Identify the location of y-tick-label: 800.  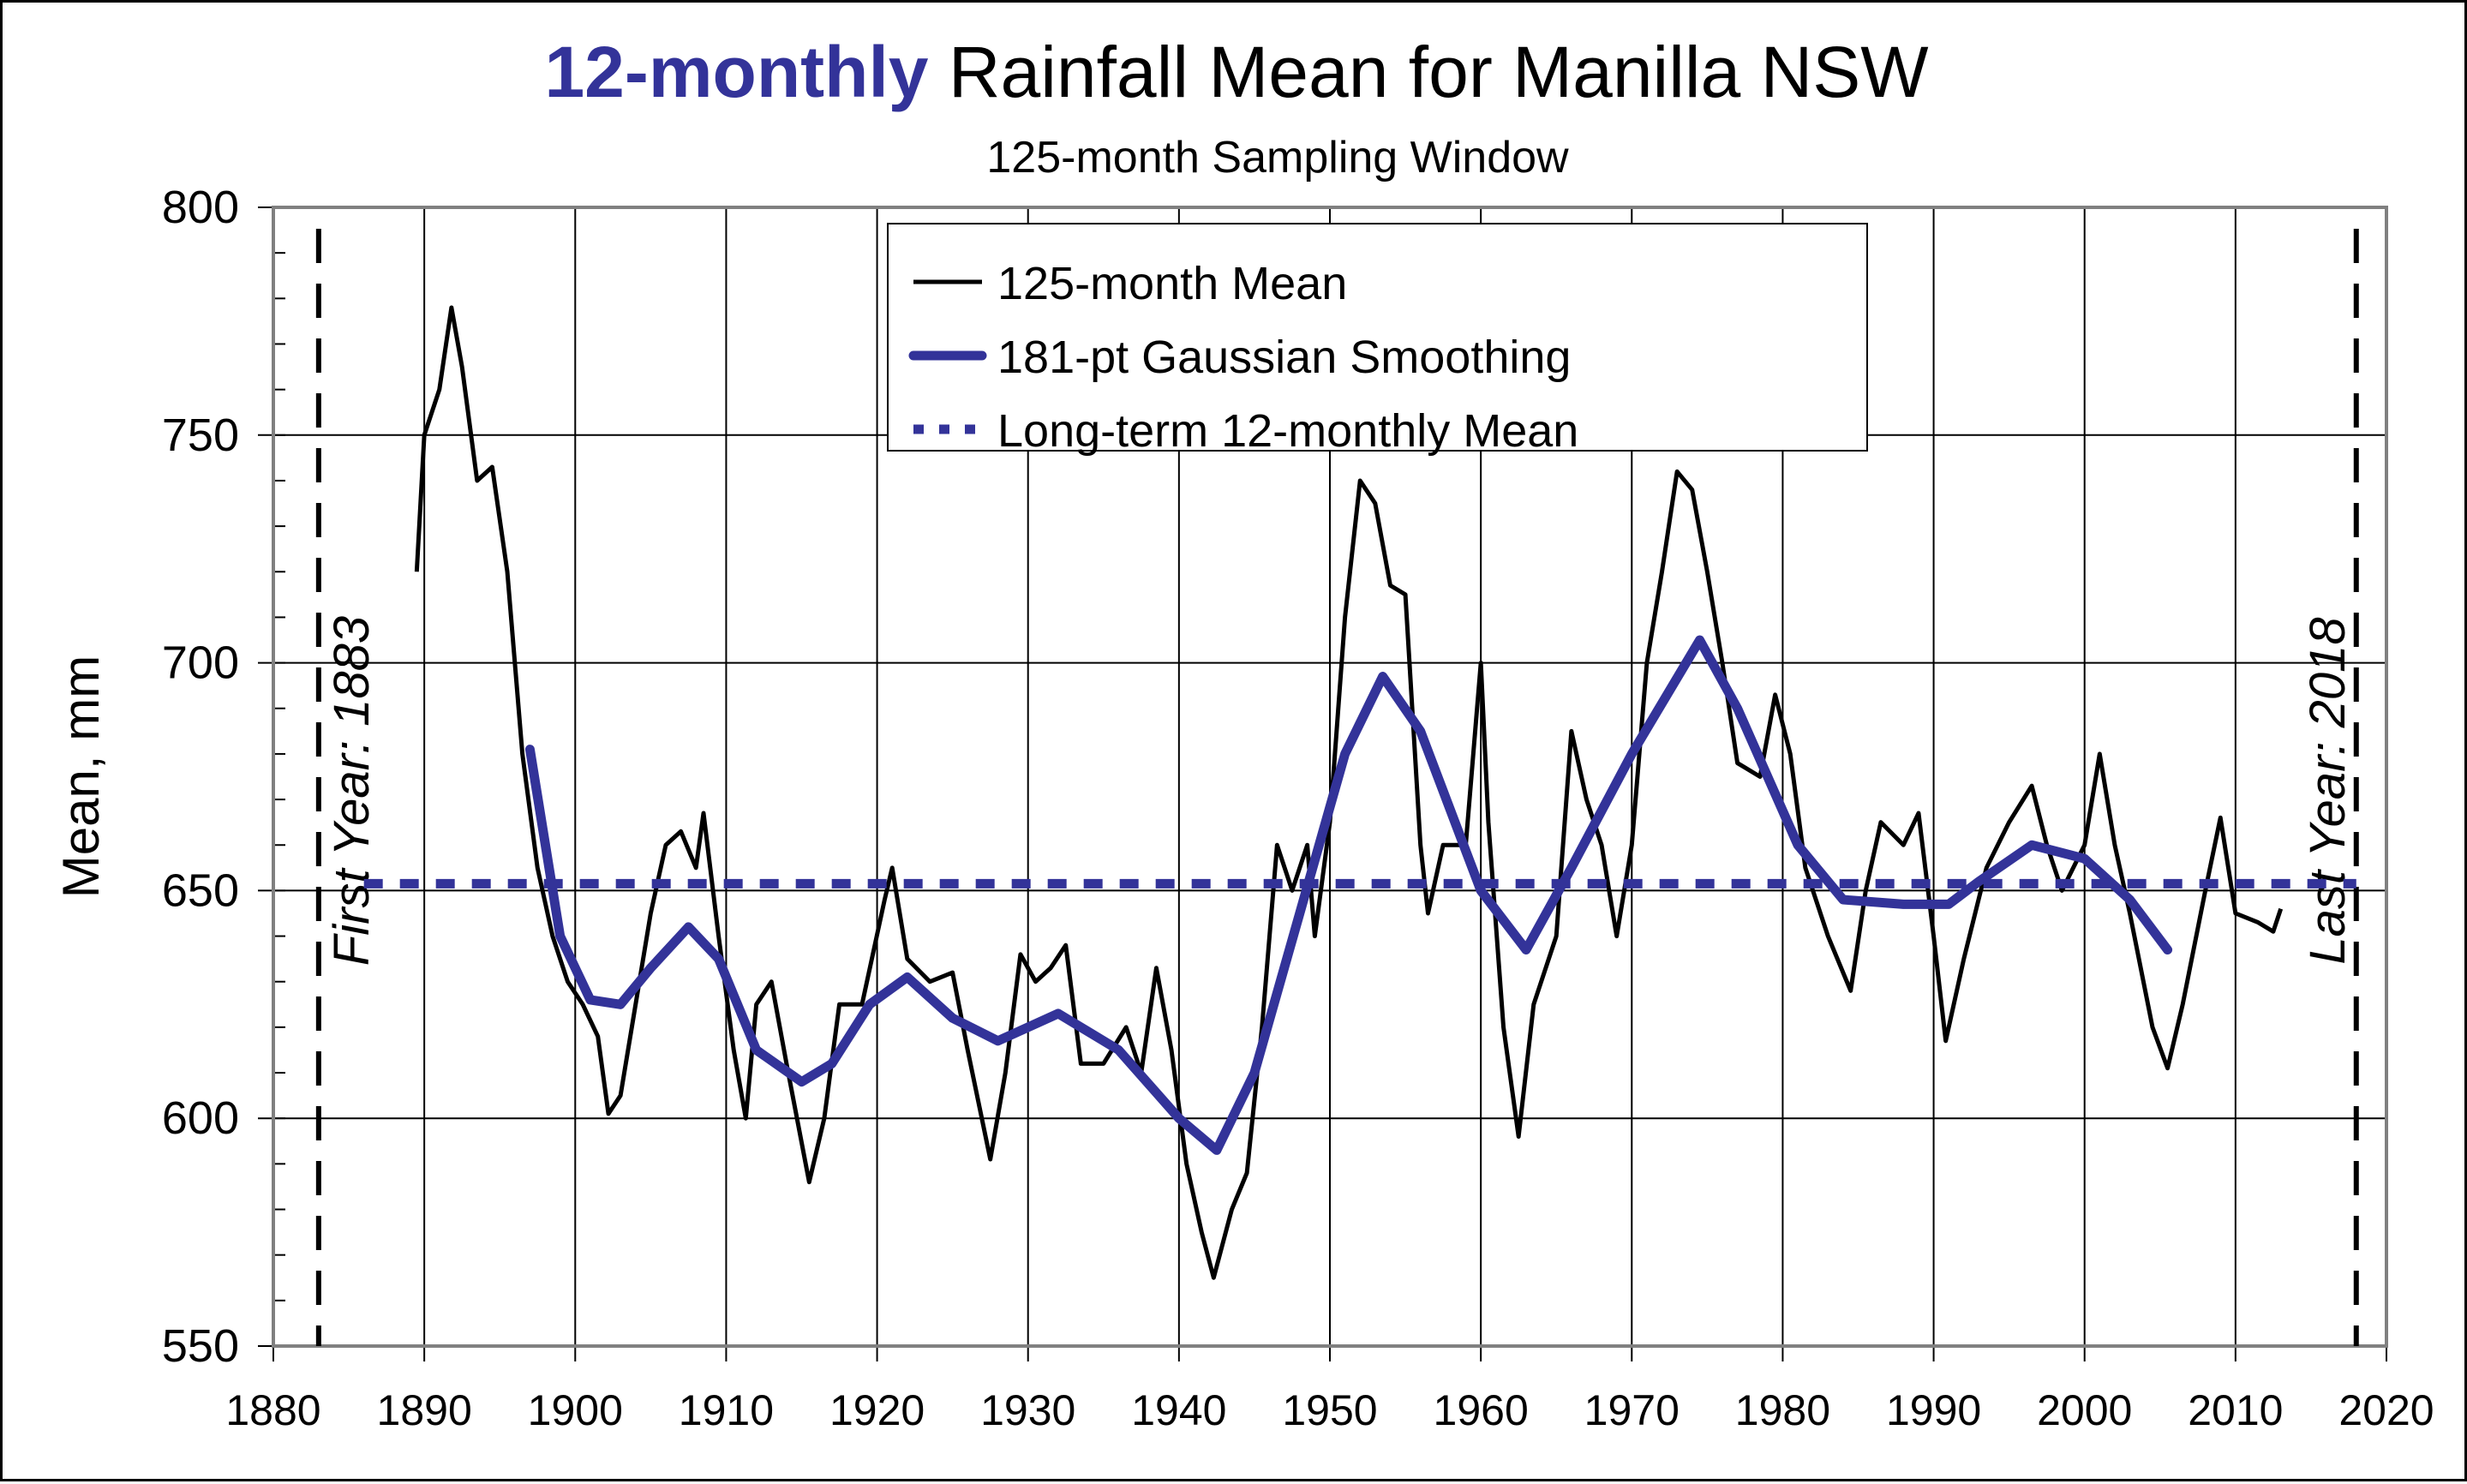
(200, 207).